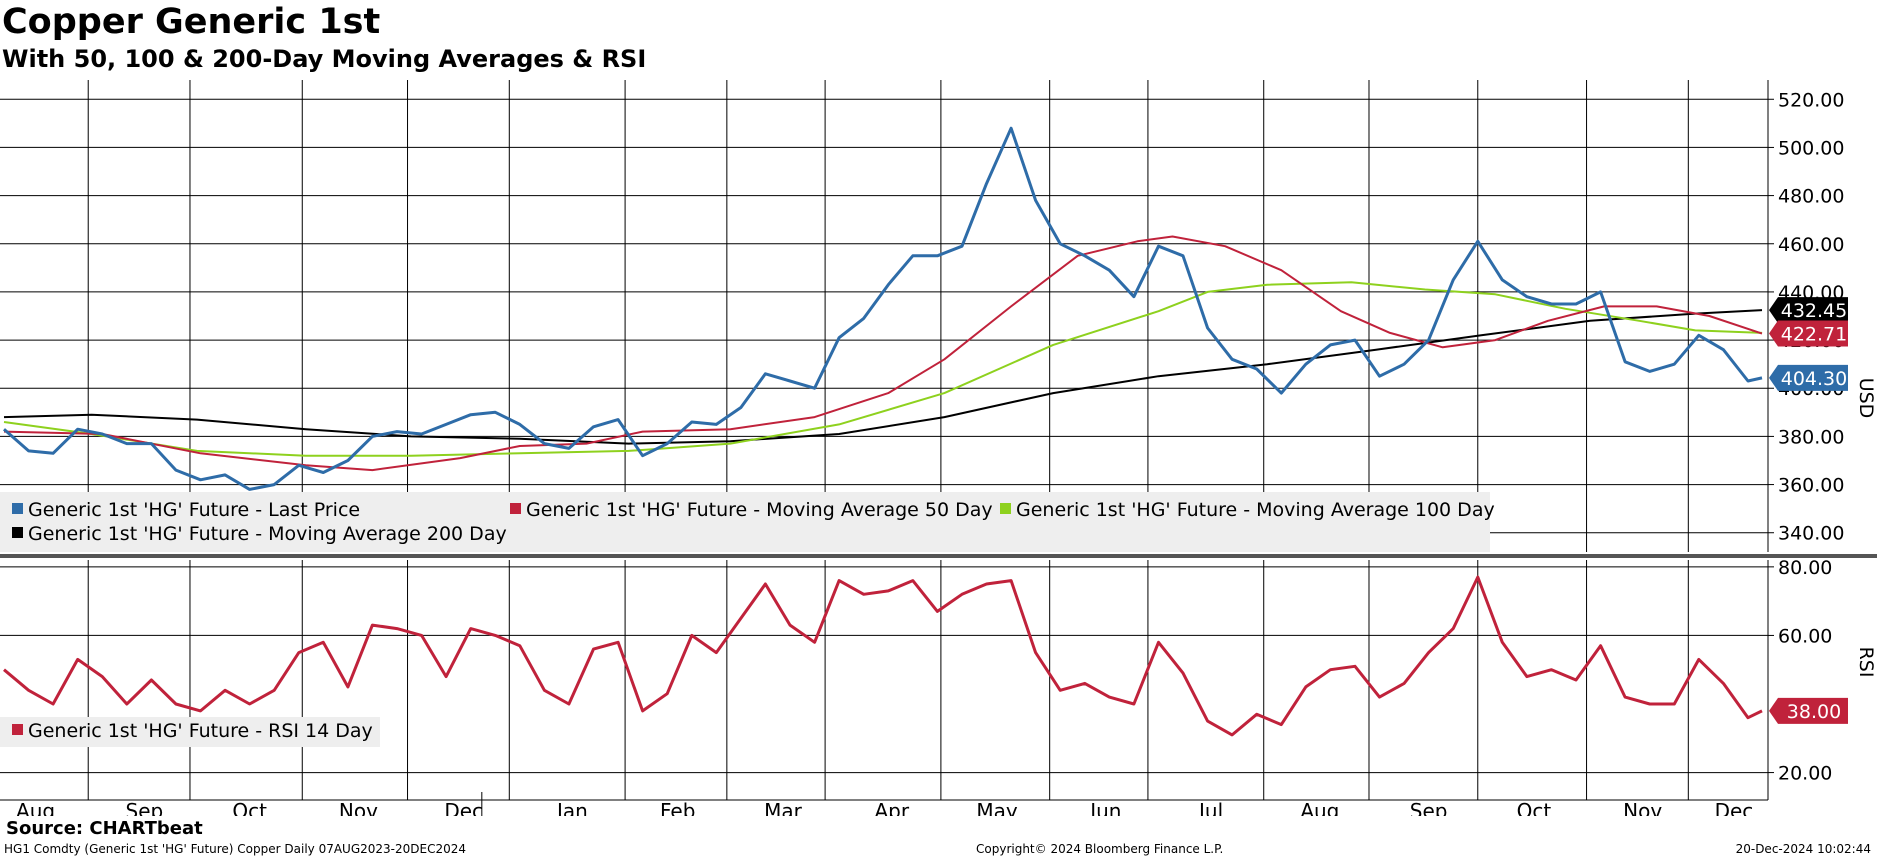  Describe the element at coordinates (783, 807) in the screenshot. I see `x-tick-label: Mar` at that location.